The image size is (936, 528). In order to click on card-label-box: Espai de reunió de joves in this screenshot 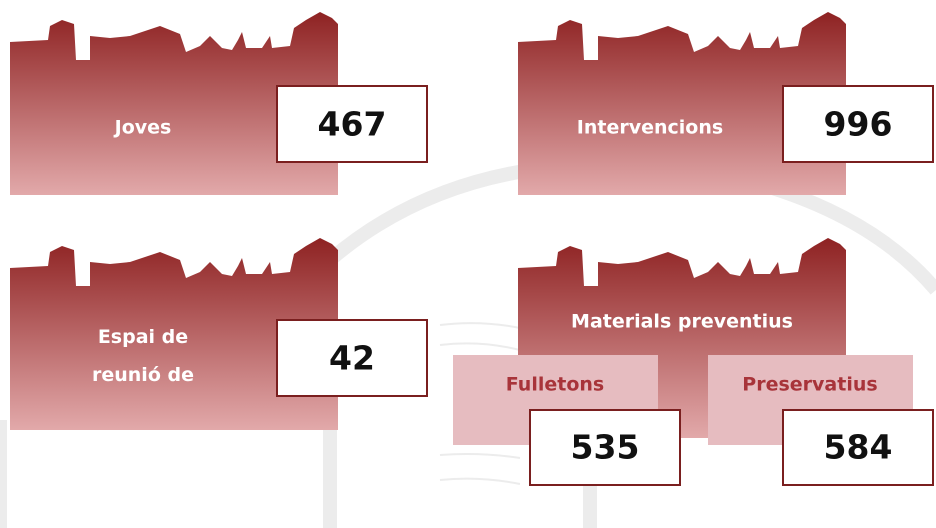, I will do `click(143, 356)`.